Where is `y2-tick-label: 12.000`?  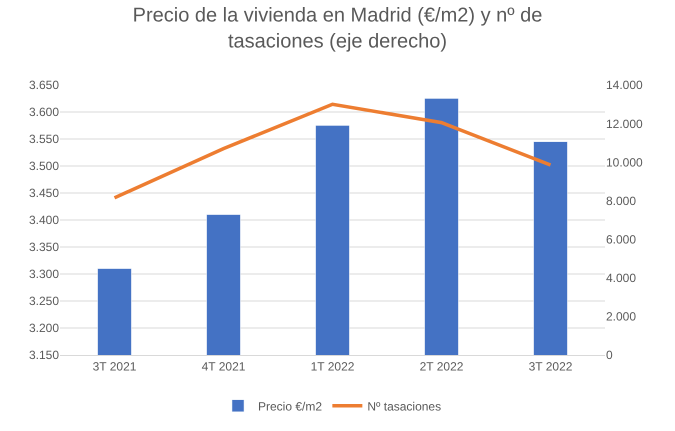 y2-tick-label: 12.000 is located at coordinates (625, 123).